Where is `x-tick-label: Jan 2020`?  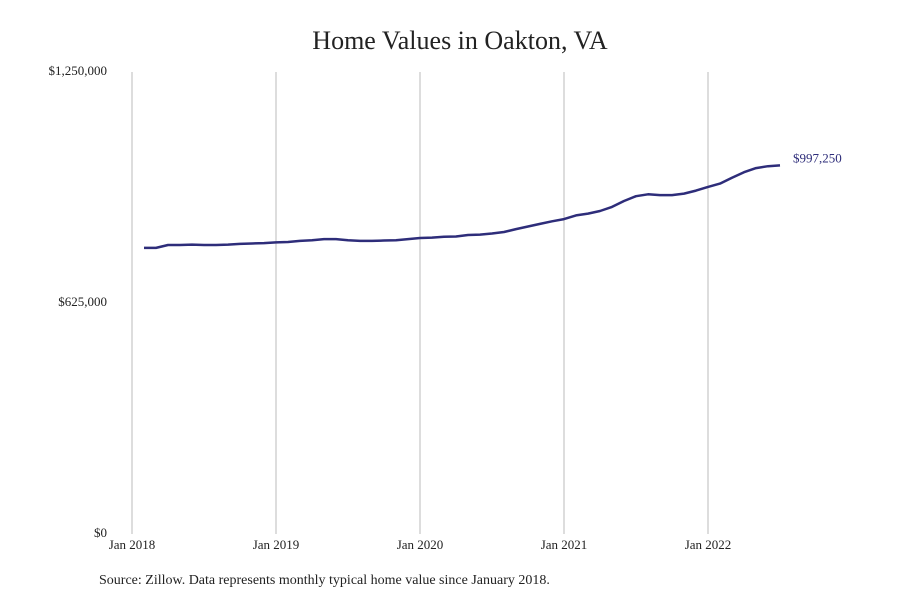 x-tick-label: Jan 2020 is located at coordinates (420, 544).